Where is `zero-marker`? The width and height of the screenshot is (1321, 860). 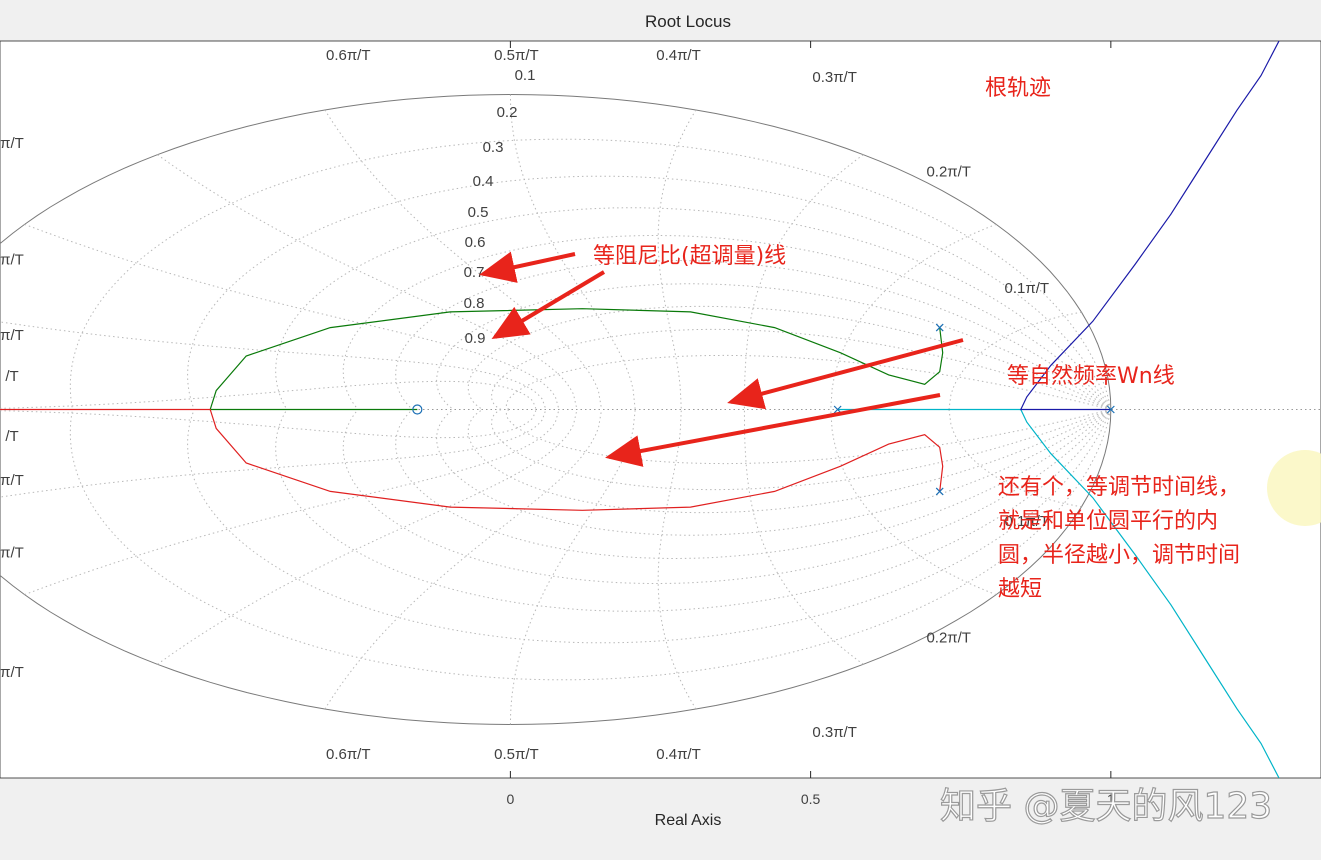 zero-marker is located at coordinates (417, 409).